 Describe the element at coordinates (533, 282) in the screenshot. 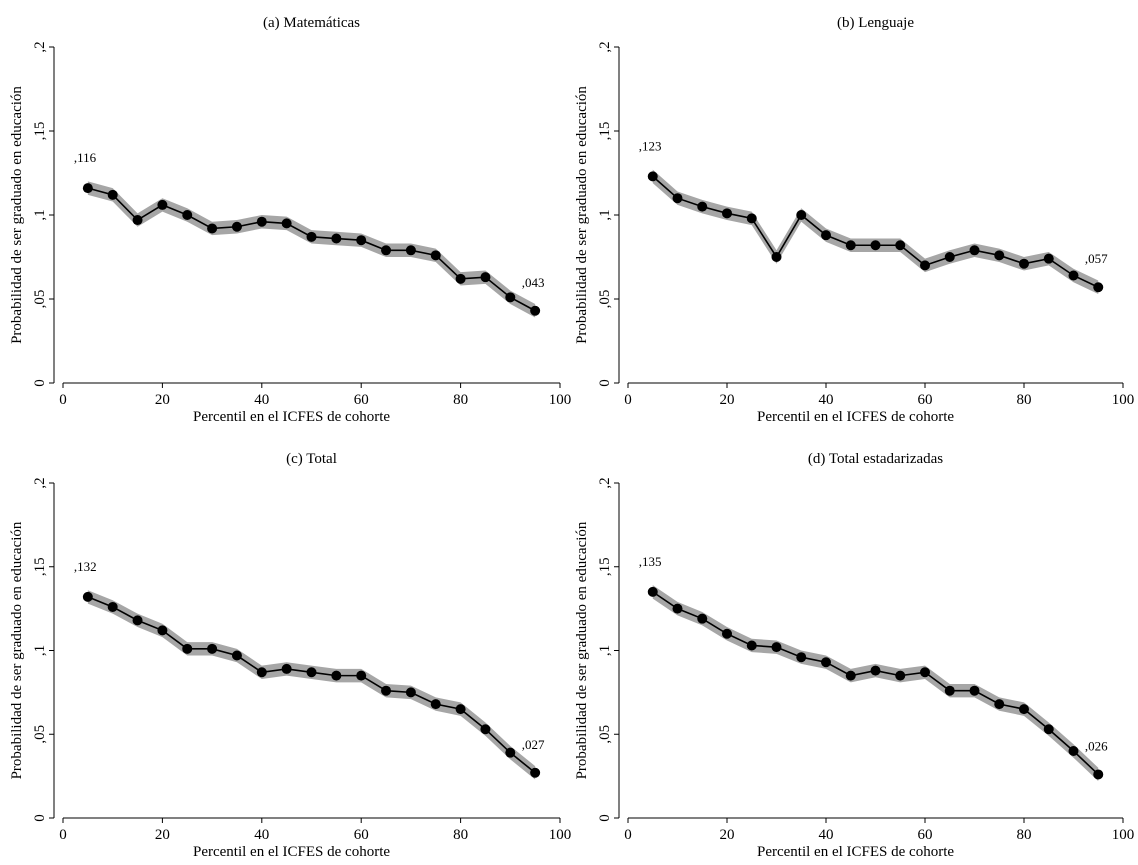

I see `data-label: ,043` at that location.